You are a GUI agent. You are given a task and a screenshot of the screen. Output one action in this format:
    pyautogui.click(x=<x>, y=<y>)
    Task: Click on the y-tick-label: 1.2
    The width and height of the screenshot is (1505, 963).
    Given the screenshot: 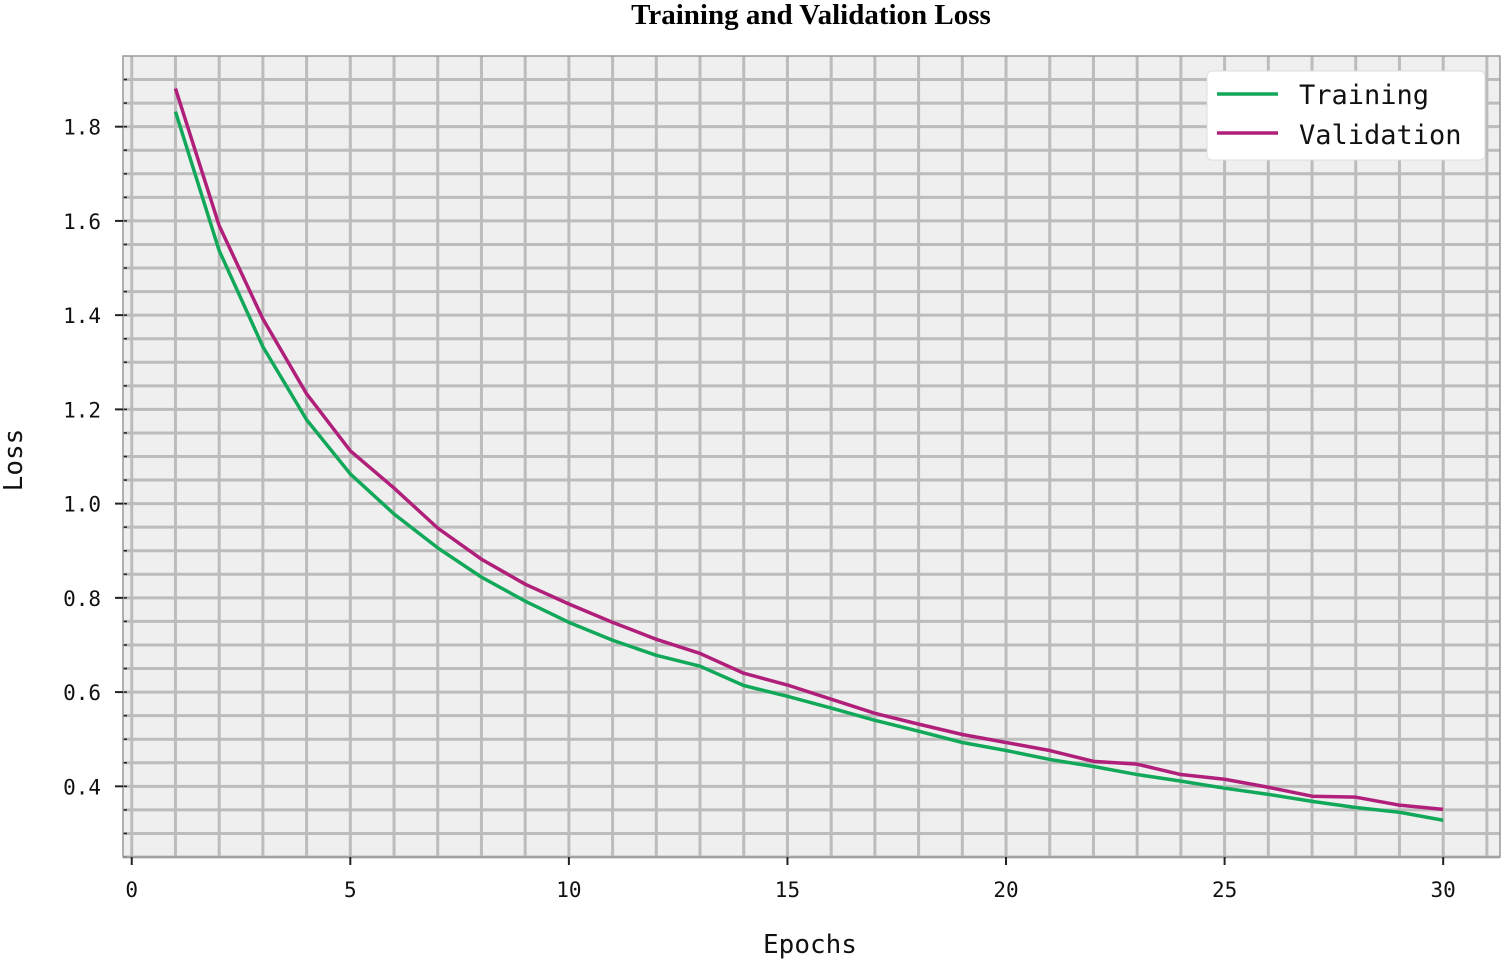 What is the action you would take?
    pyautogui.click(x=82, y=410)
    